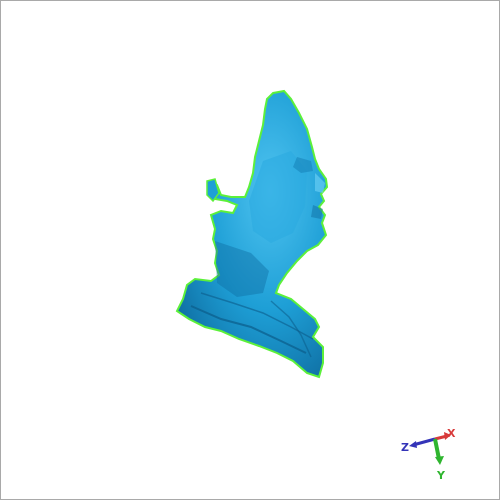 The image size is (500, 501). I want to click on x-axis-label: X, so click(451, 433).